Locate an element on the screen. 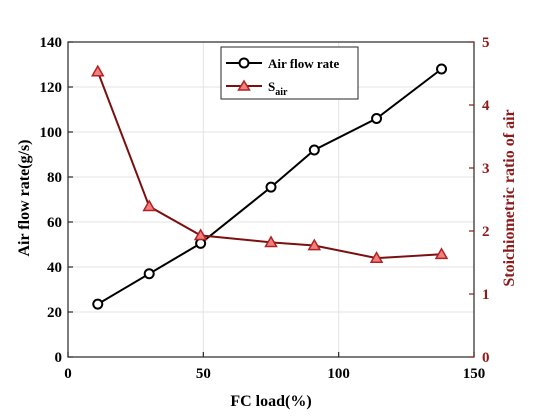  y-left-tick-label: 120 is located at coordinates (51, 88).